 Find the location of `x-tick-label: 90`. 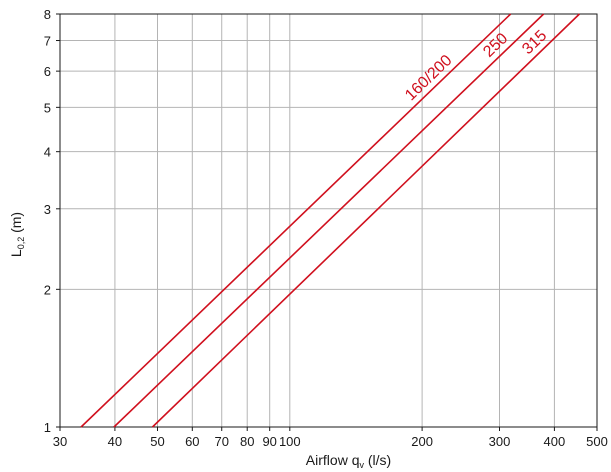

x-tick-label: 90 is located at coordinates (269, 441).